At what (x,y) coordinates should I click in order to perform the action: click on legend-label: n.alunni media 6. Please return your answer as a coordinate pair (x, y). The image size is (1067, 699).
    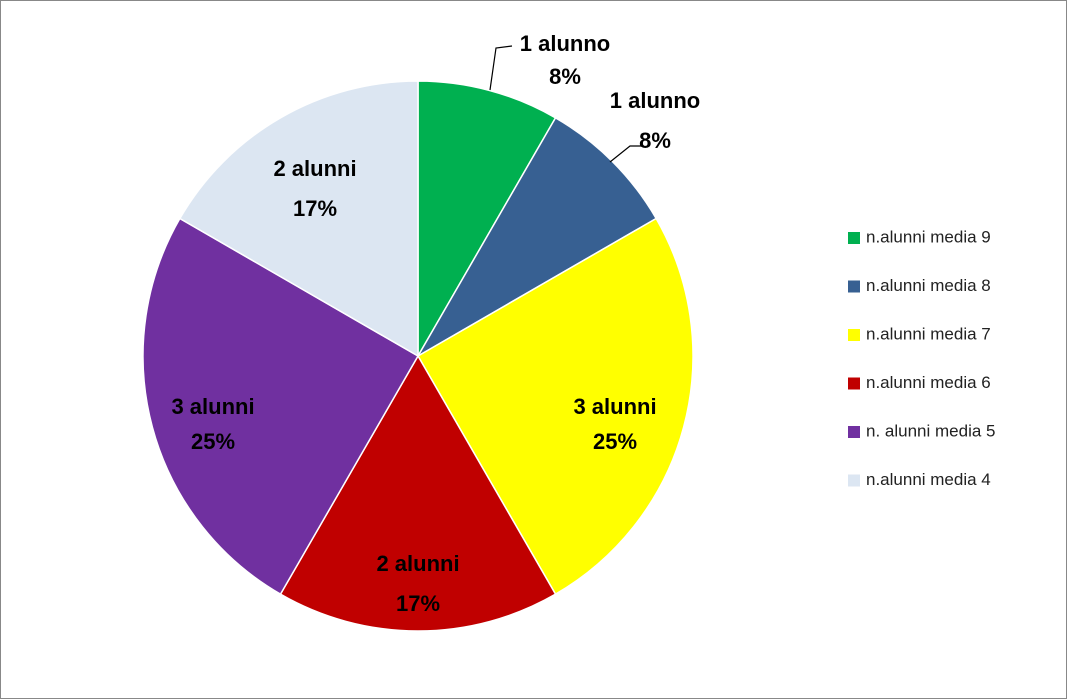
    Looking at the image, I should click on (928, 382).